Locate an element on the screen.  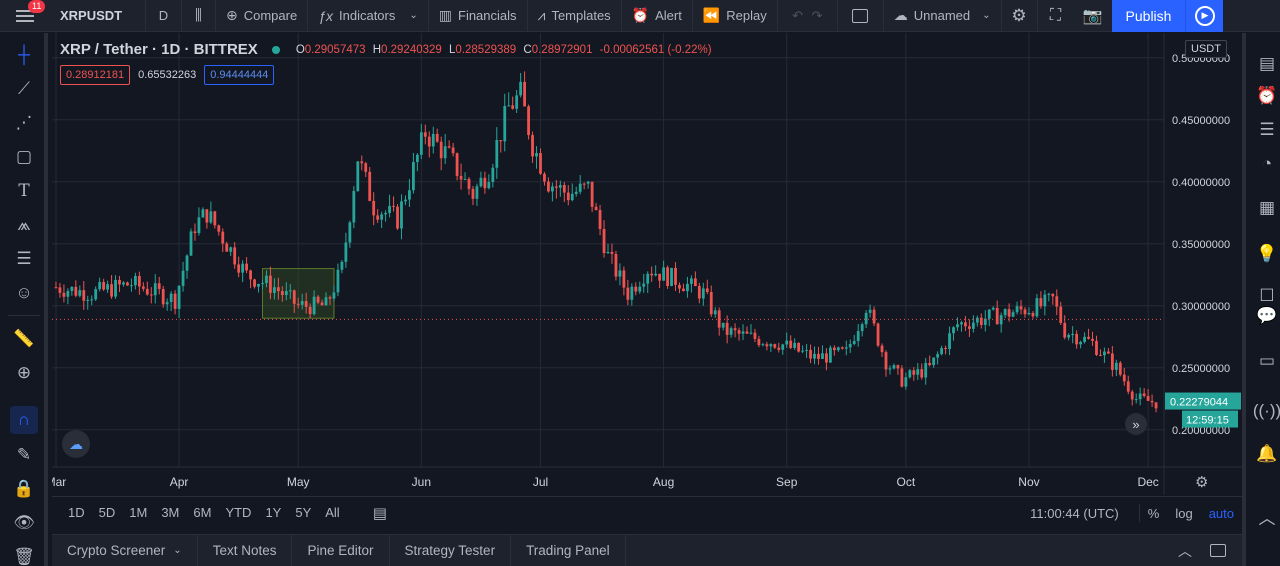
range-button-ytd: YTD is located at coordinates (238, 512).